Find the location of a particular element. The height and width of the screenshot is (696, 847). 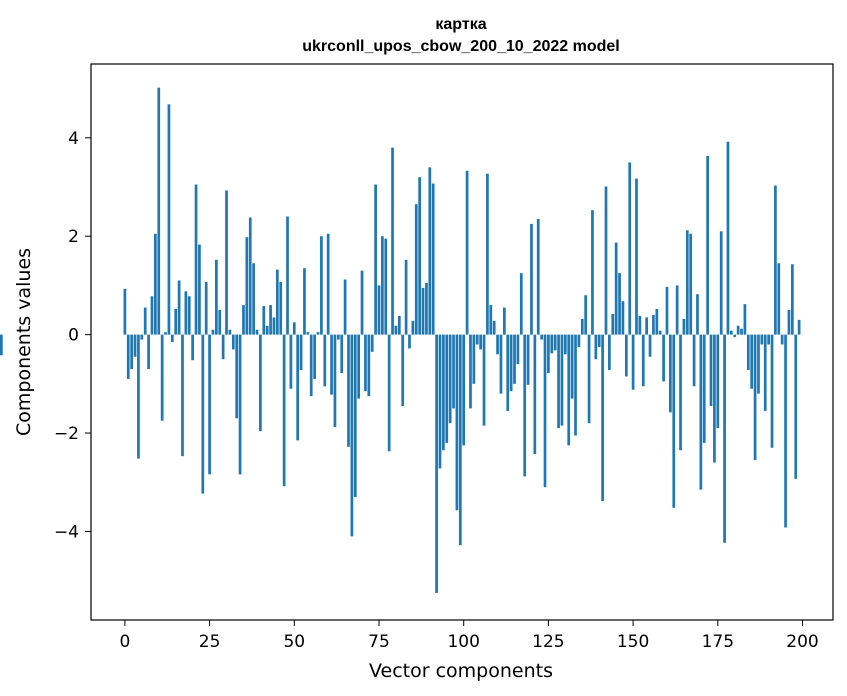

x-tick-label: 0 is located at coordinates (124, 642).